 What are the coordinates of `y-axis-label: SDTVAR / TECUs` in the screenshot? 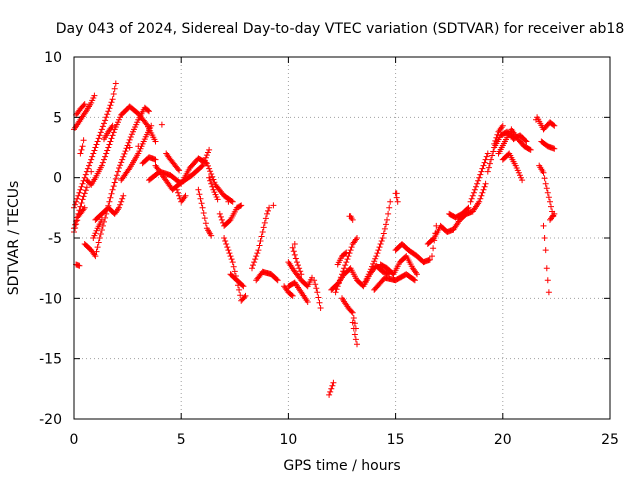 It's located at (14, 238).